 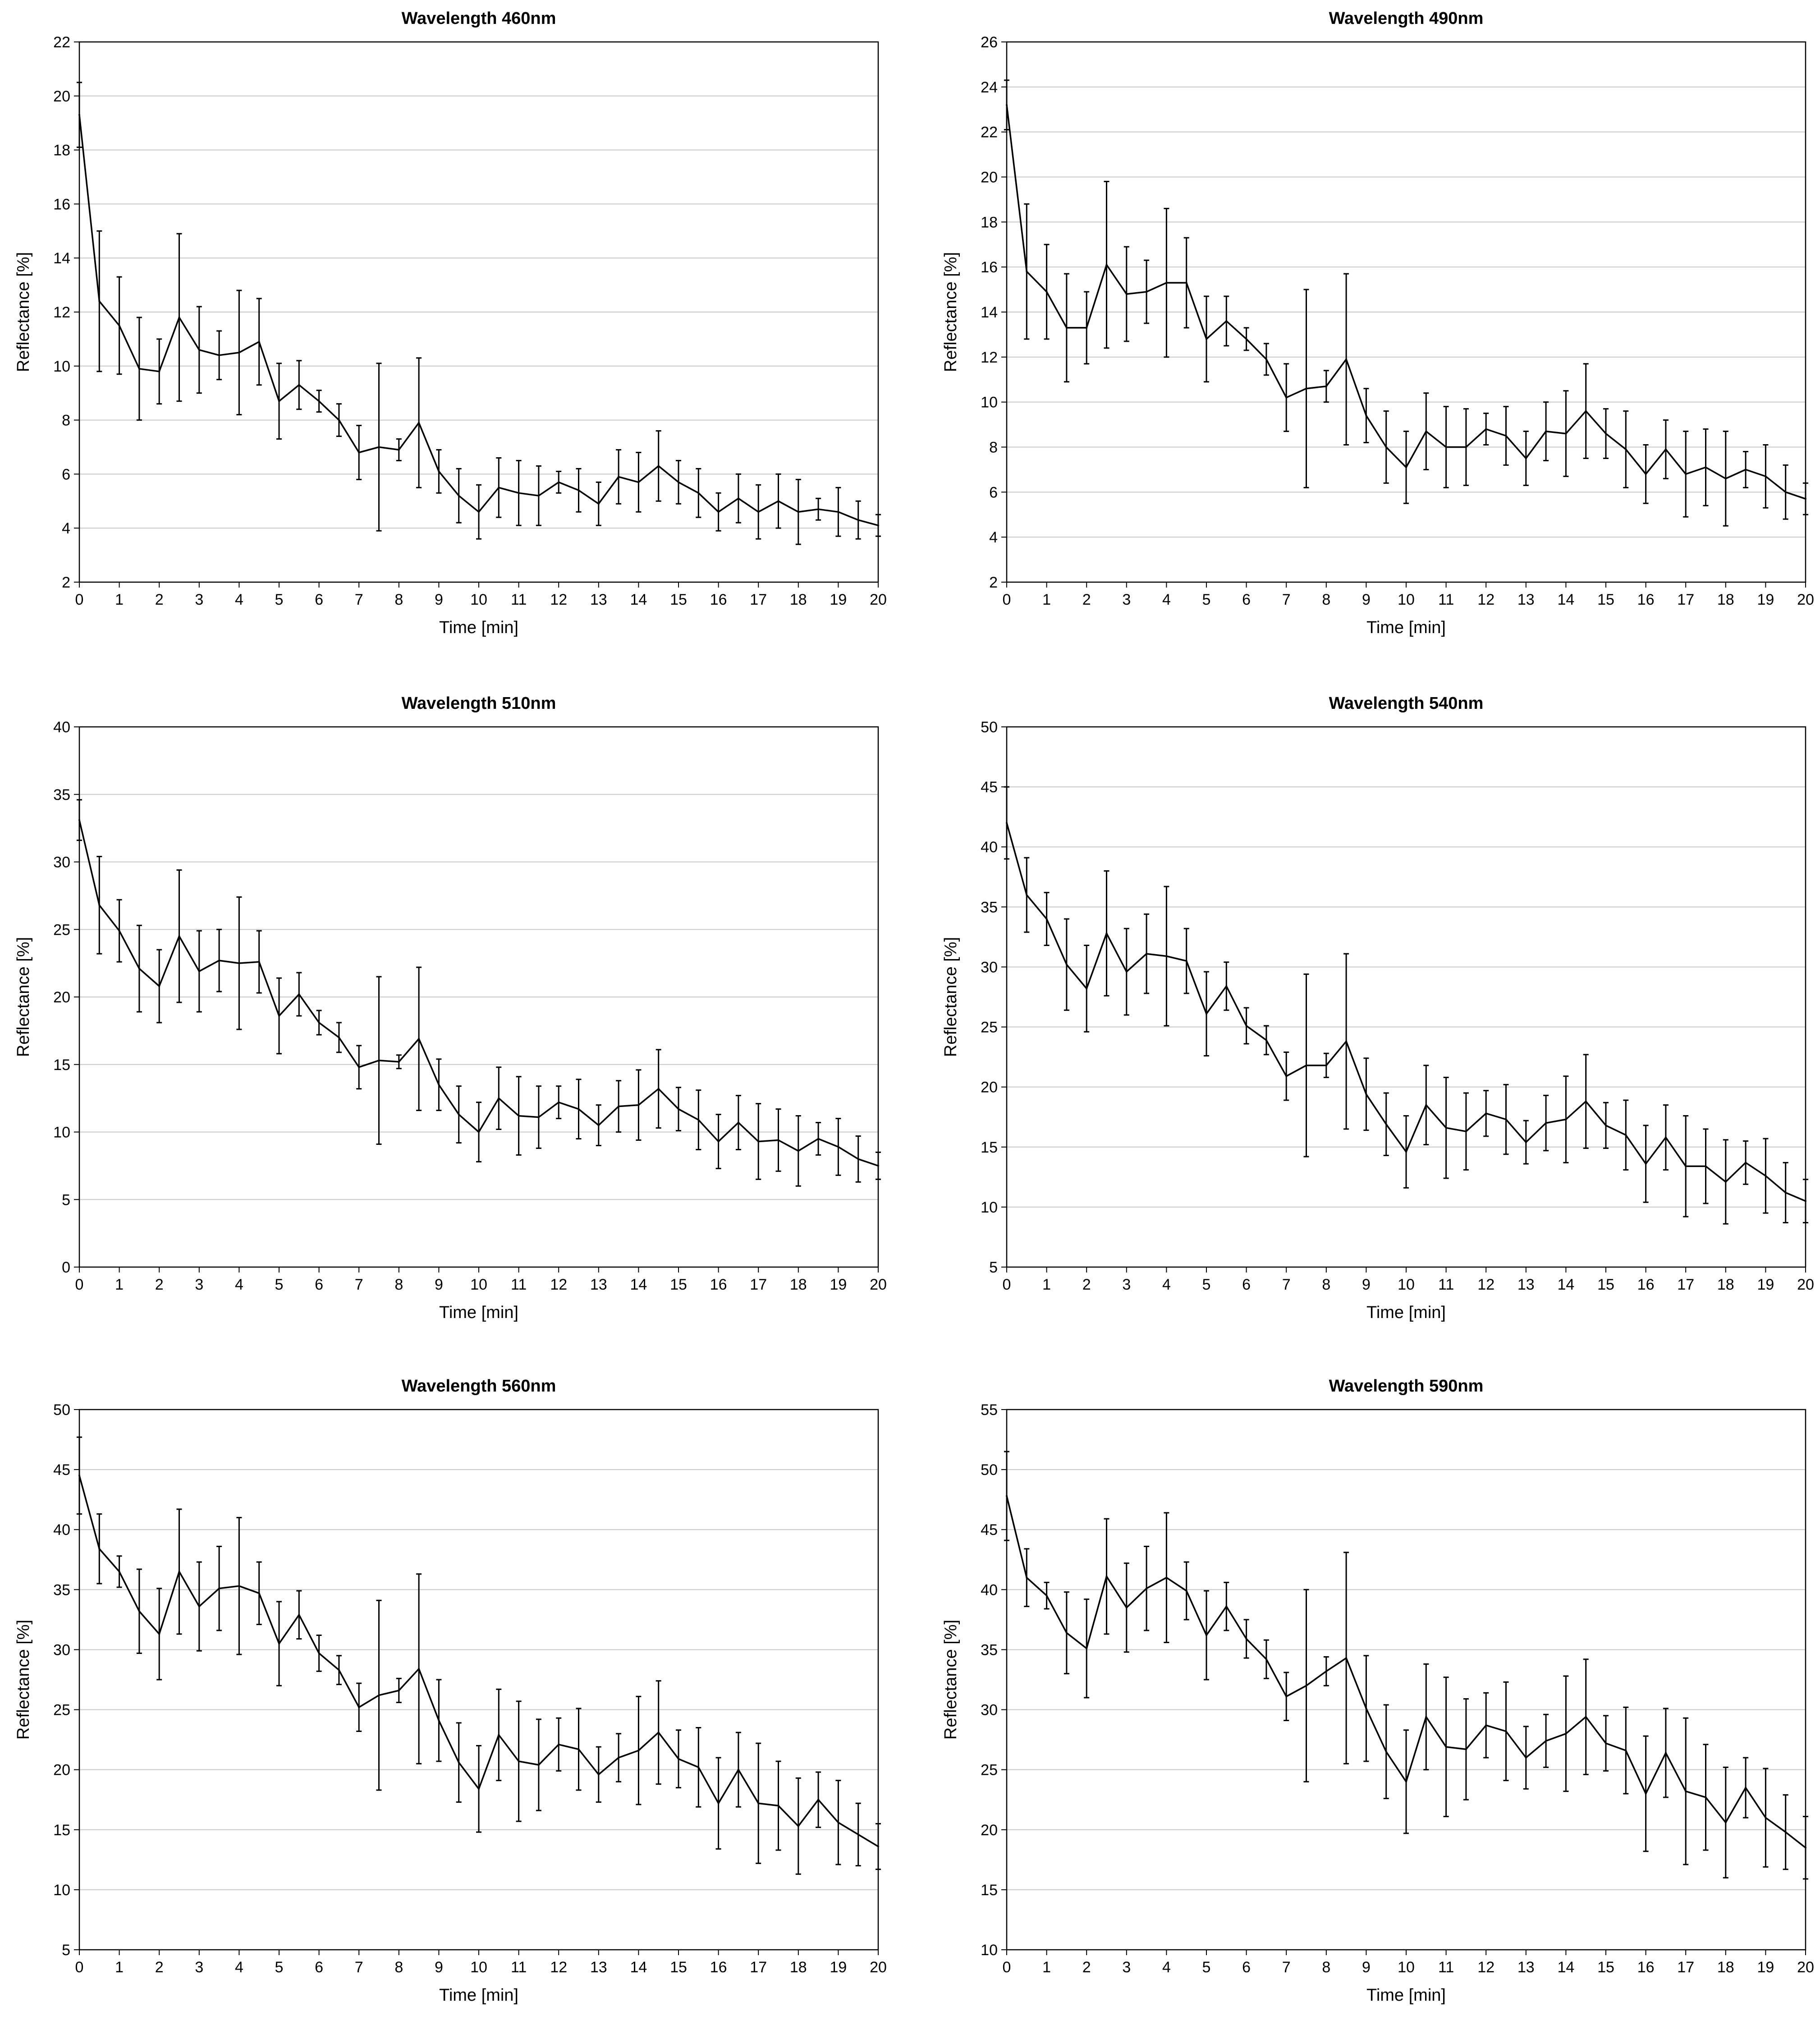 What do you see at coordinates (199, 1967) in the screenshot?
I see `x-tick-label: 3` at bounding box center [199, 1967].